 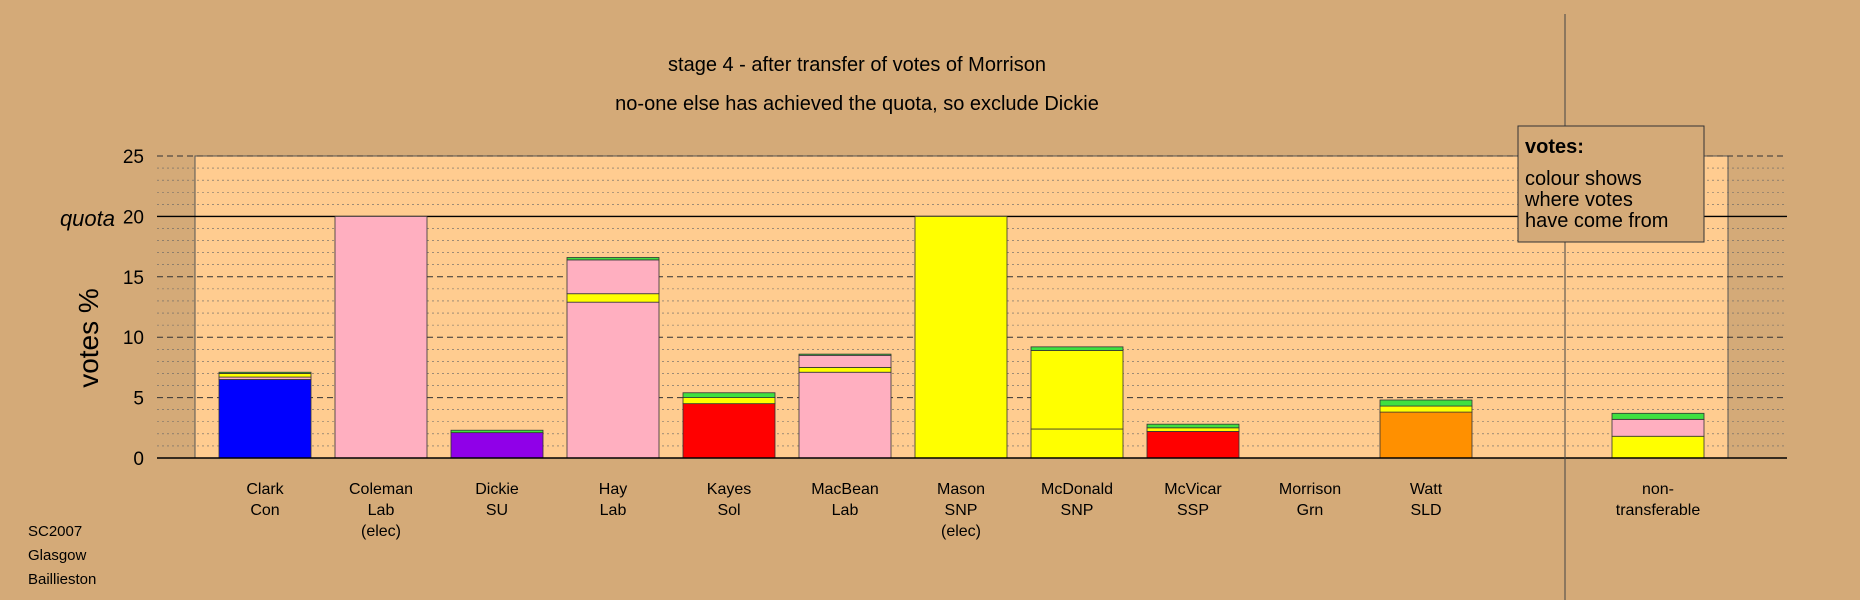 What do you see at coordinates (728, 510) in the screenshot?
I see `category-label: Sol` at bounding box center [728, 510].